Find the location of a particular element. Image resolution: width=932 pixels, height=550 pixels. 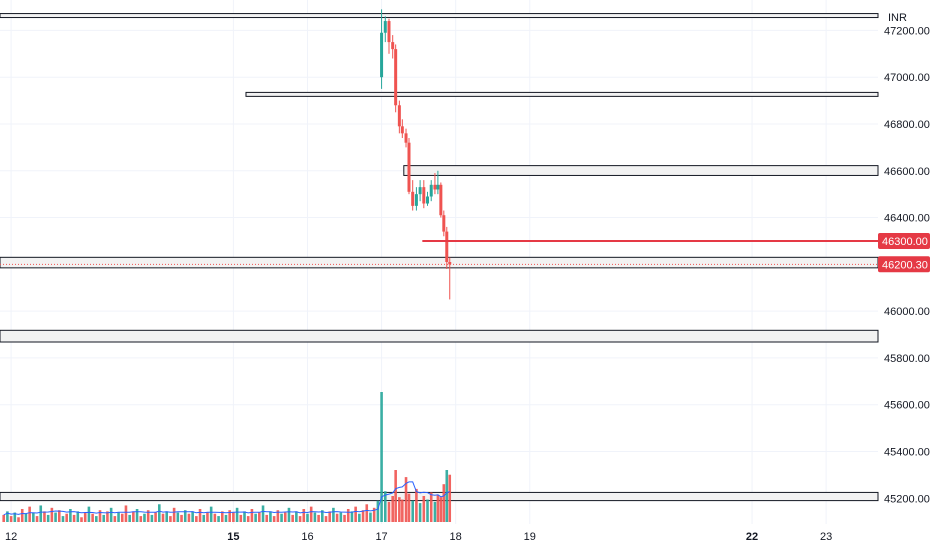

price-axis-label: 47200.00 is located at coordinates (907, 31).